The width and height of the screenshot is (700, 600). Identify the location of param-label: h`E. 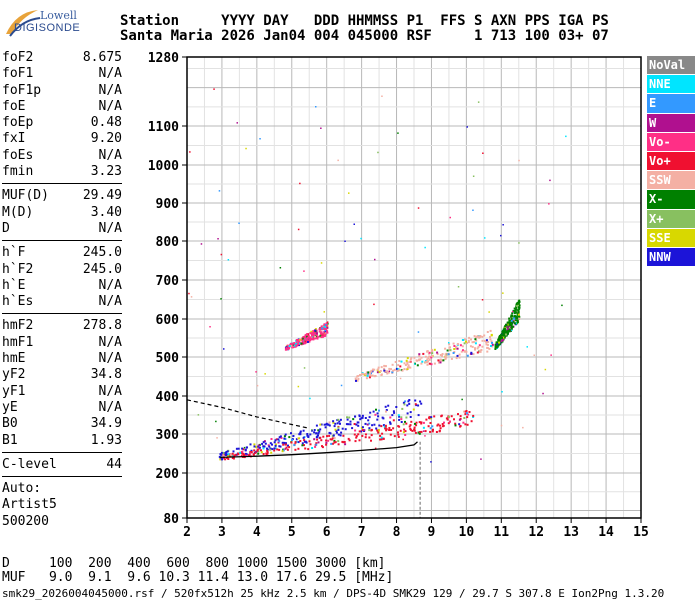
(14, 285).